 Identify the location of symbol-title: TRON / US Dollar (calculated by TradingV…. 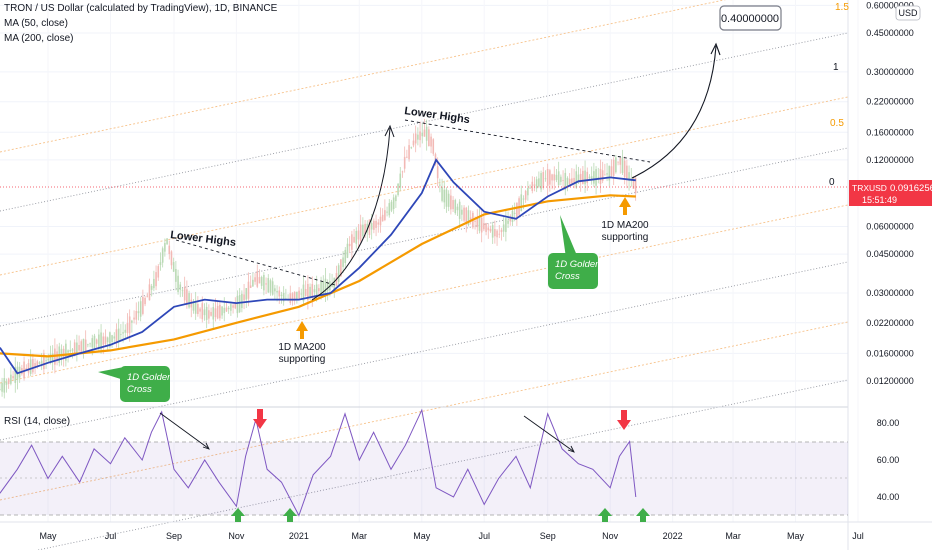
(141, 8).